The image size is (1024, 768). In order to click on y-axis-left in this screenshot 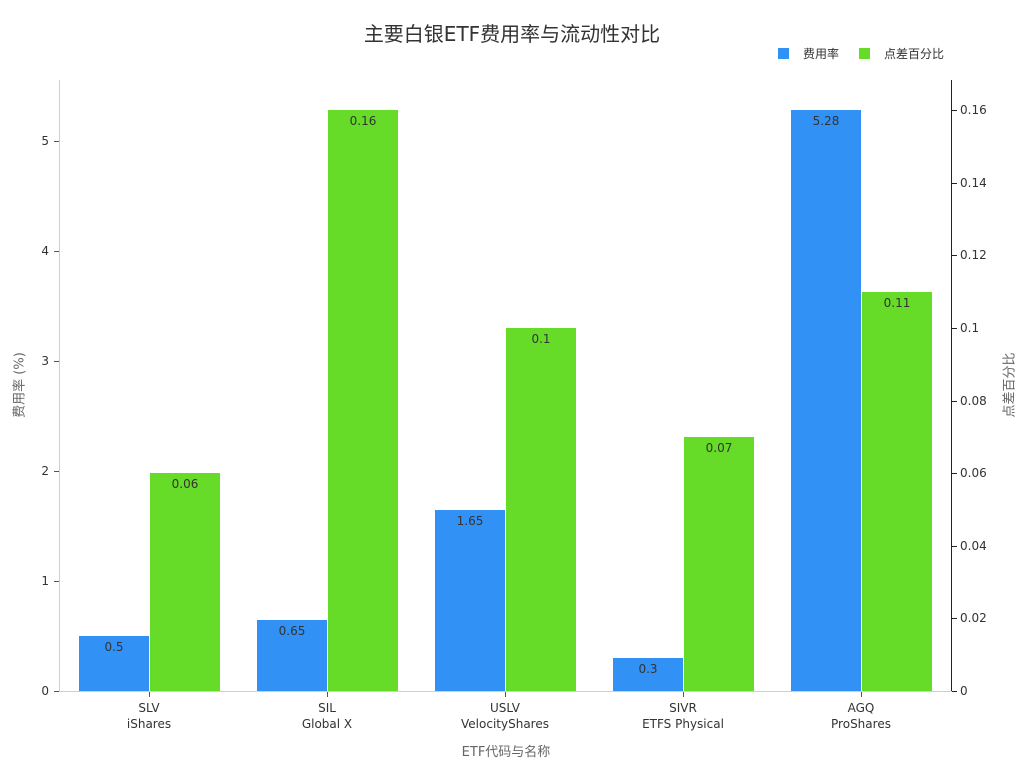, I will do `click(59, 386)`.